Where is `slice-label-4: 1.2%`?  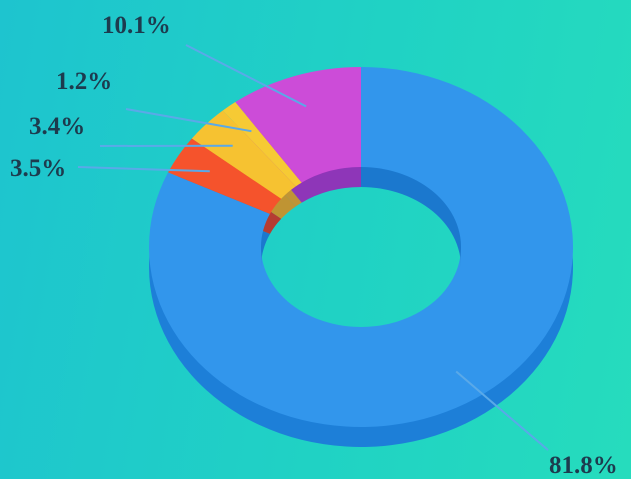
slice-label-4: 1.2% is located at coordinates (84, 81).